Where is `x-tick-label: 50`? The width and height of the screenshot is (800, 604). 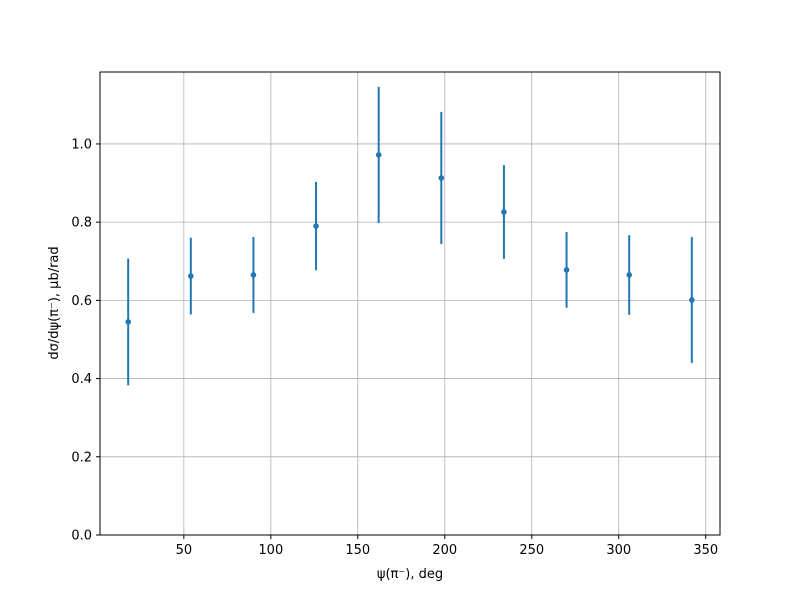
x-tick-label: 50 is located at coordinates (184, 550).